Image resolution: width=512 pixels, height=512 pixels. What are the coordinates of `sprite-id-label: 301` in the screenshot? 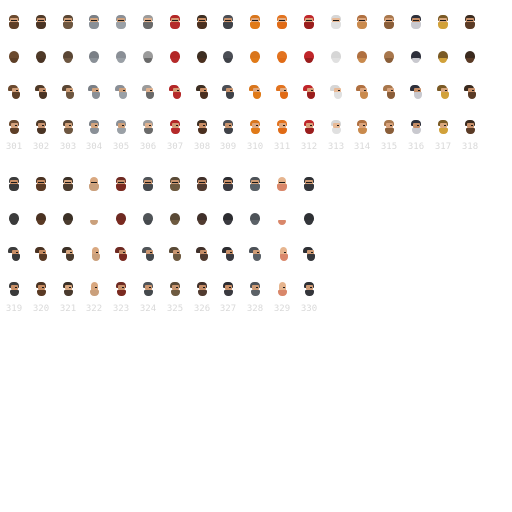 It's located at (14, 147).